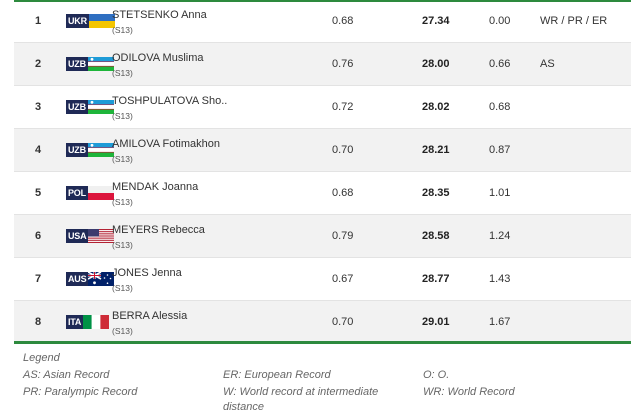  Describe the element at coordinates (469, 392) in the screenshot. I see `legend-wr: WR: World Record` at that location.